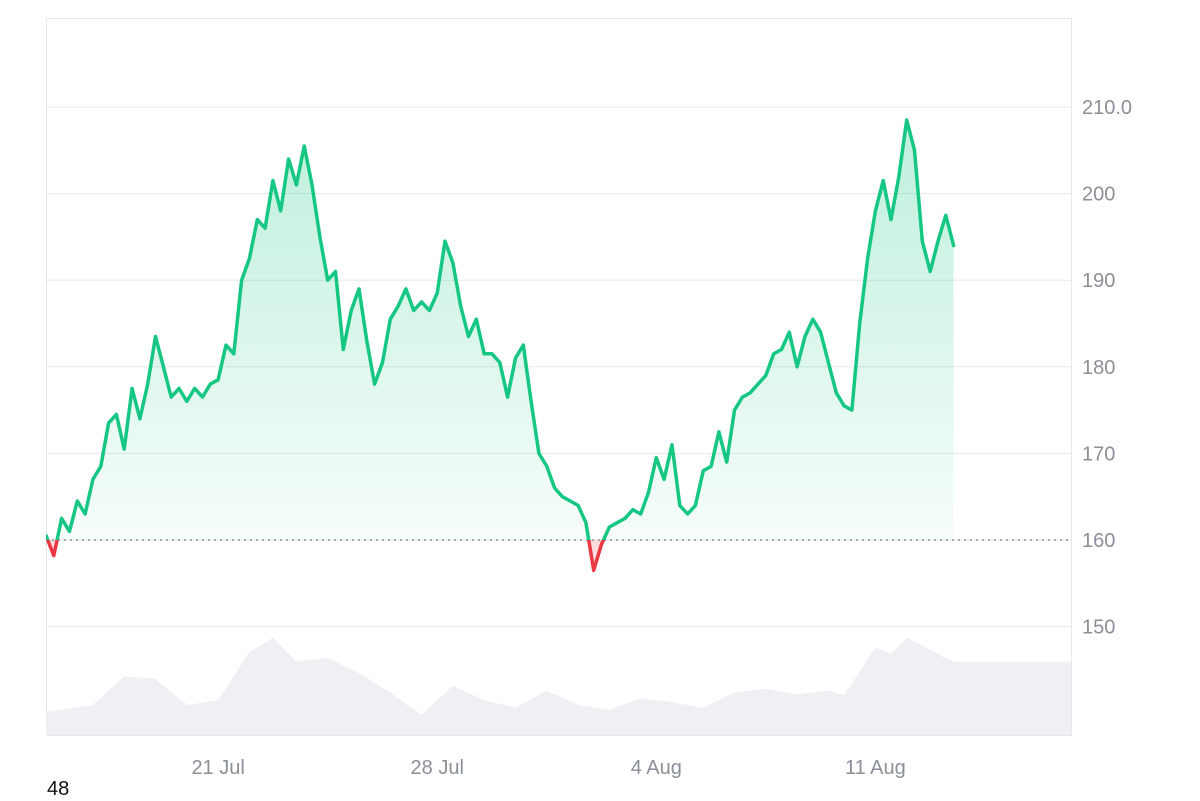 This screenshot has width=1200, height=801. What do you see at coordinates (1098, 281) in the screenshot?
I see `y-tick-label: 190` at bounding box center [1098, 281].